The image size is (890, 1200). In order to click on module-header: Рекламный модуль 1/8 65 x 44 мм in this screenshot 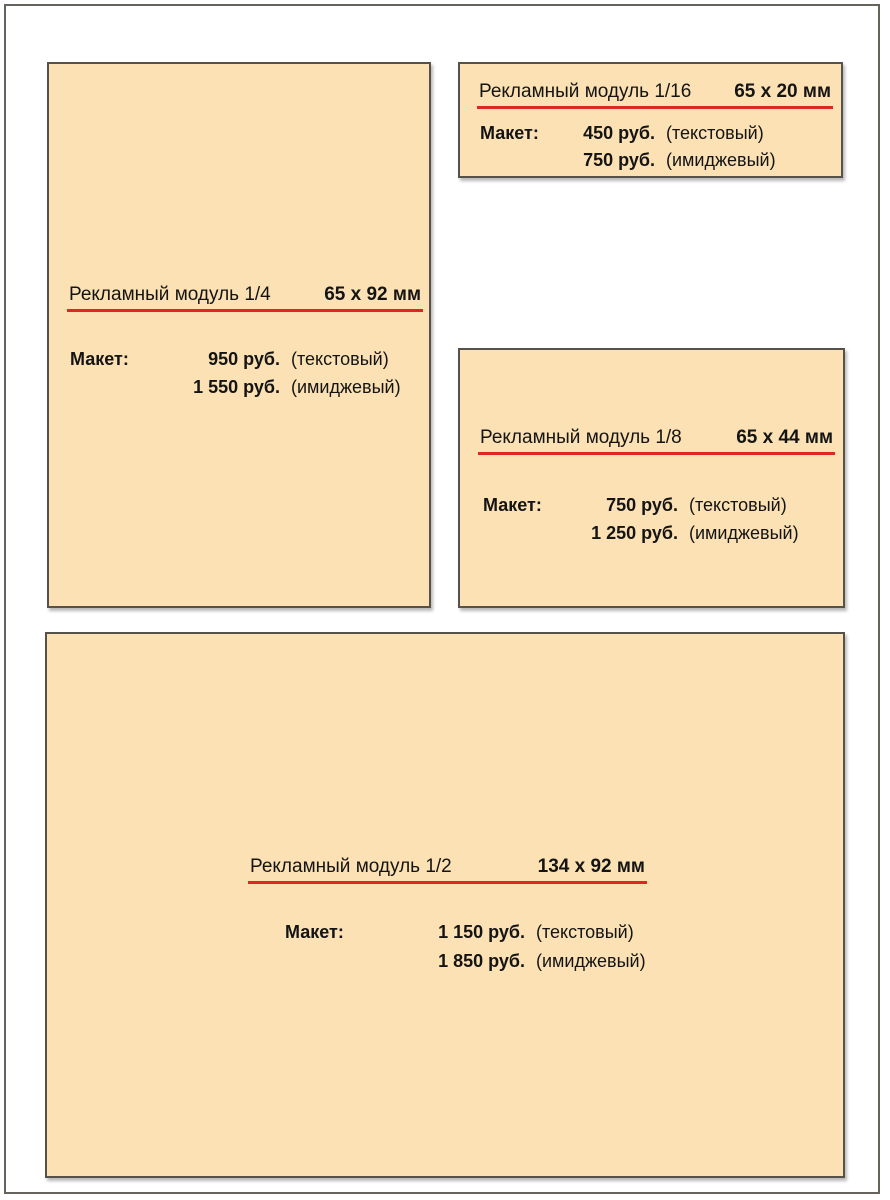, I will do `click(656, 440)`.